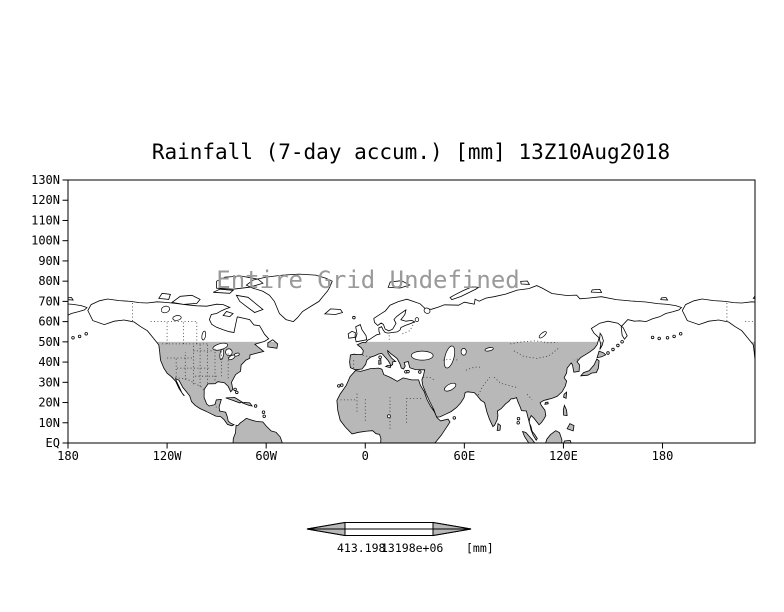 The width and height of the screenshot is (784, 612). What do you see at coordinates (49, 261) in the screenshot?
I see `y-axis-label: 90N` at bounding box center [49, 261].